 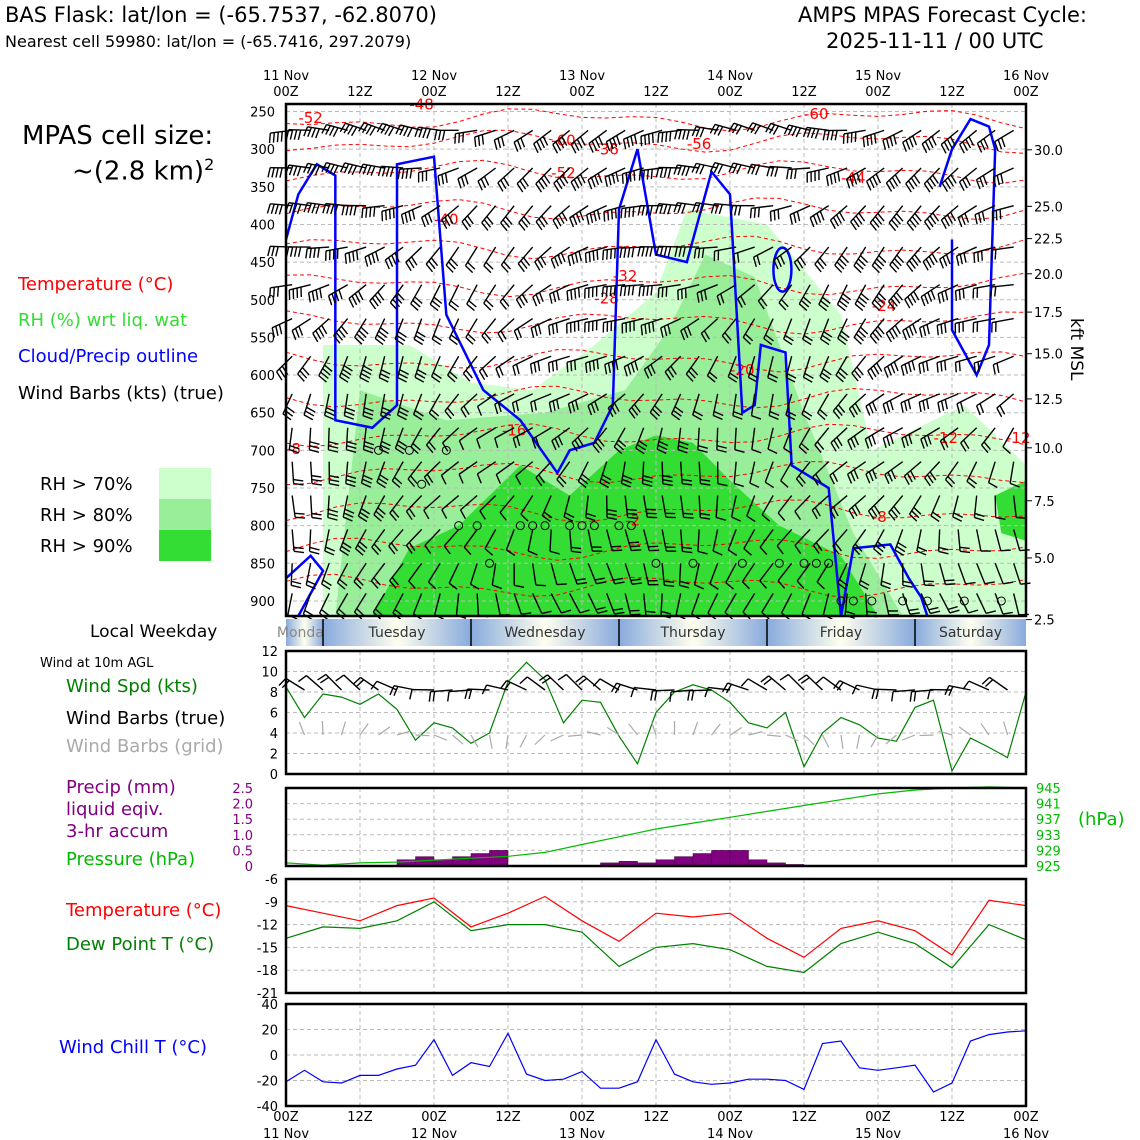 I want to click on kft-tick-label: 20.0, so click(x=1048, y=275).